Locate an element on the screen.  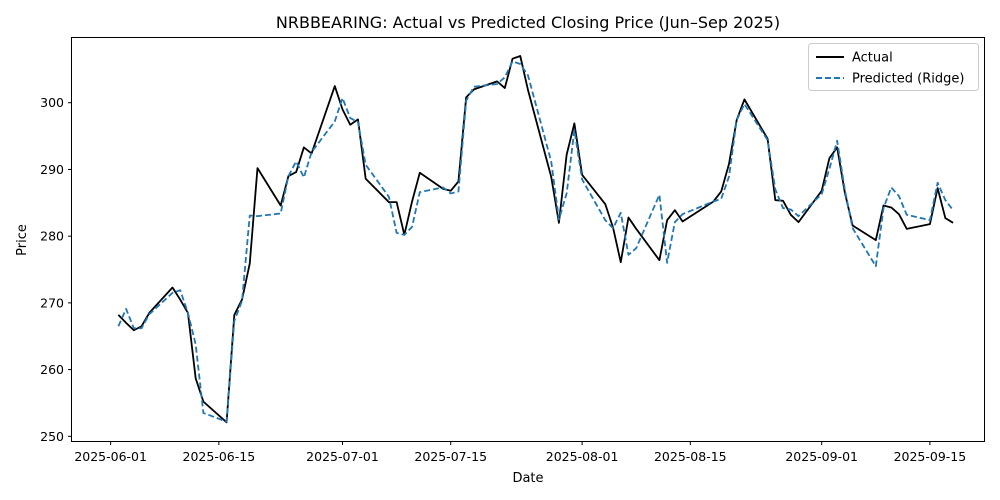
y-tick-label: 250 is located at coordinates (52, 436).